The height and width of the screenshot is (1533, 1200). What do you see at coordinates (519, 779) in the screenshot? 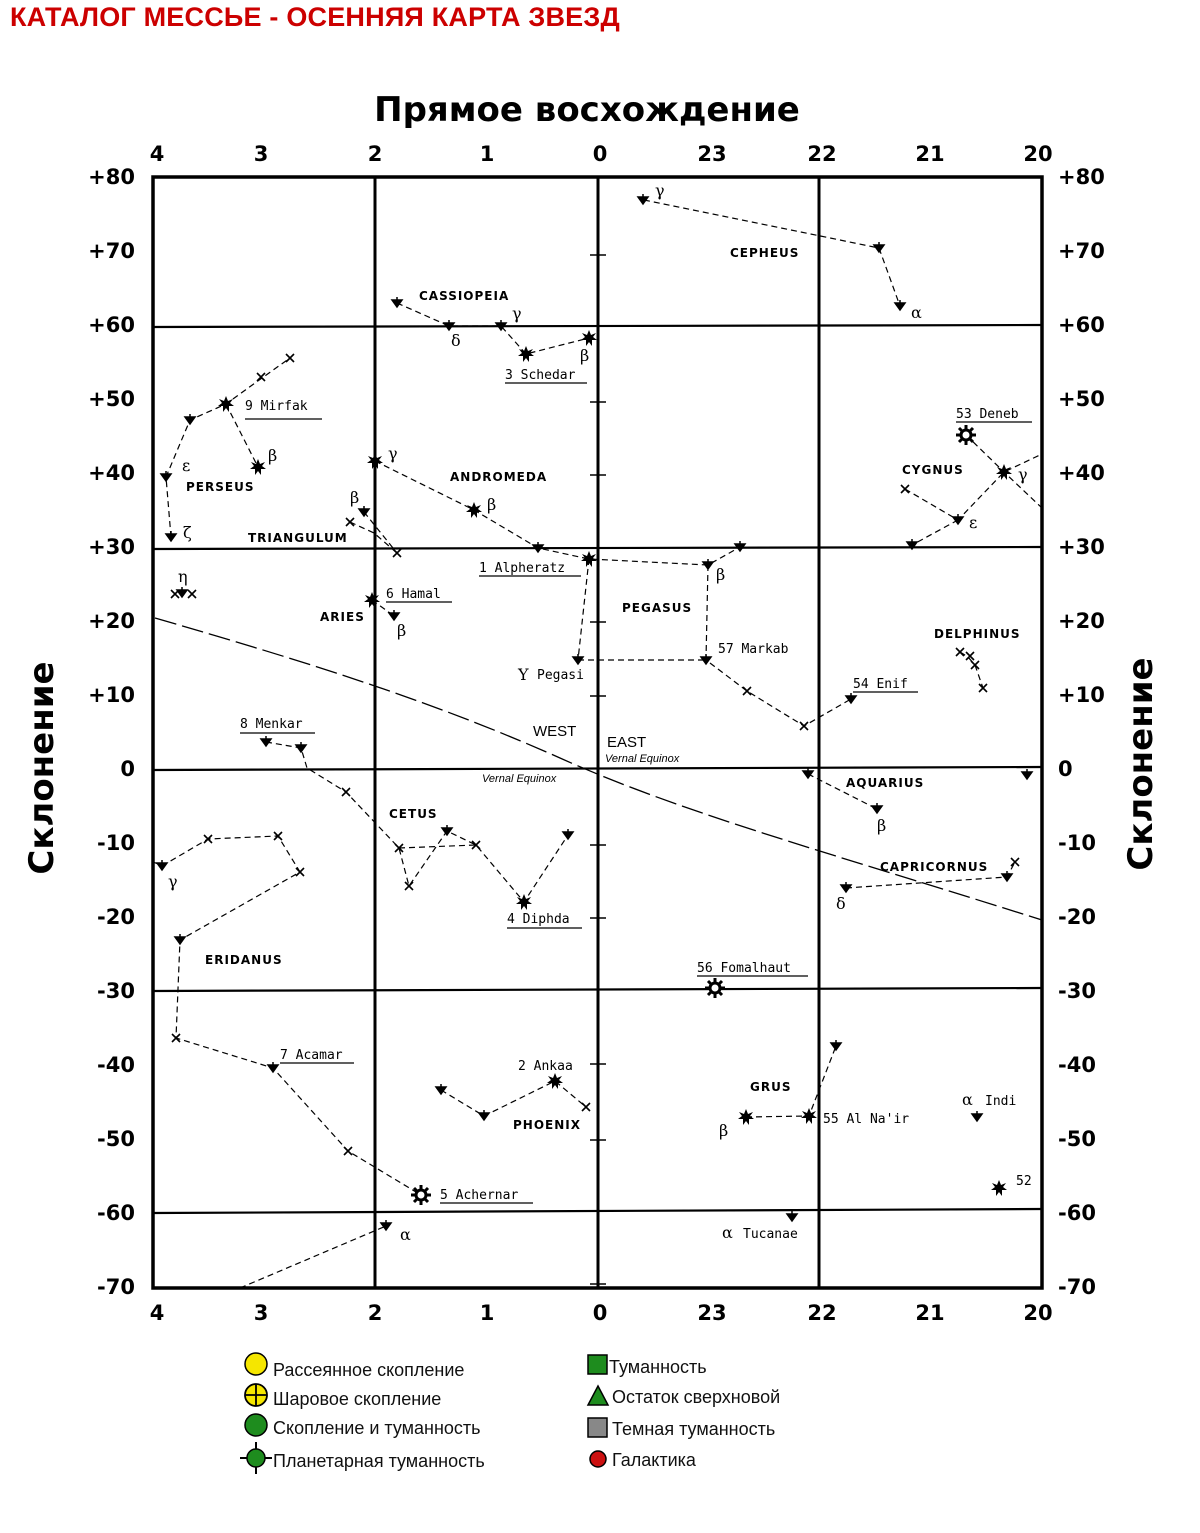
I see `label-vernal-equinox-left: Vernal Equinox` at bounding box center [519, 779].